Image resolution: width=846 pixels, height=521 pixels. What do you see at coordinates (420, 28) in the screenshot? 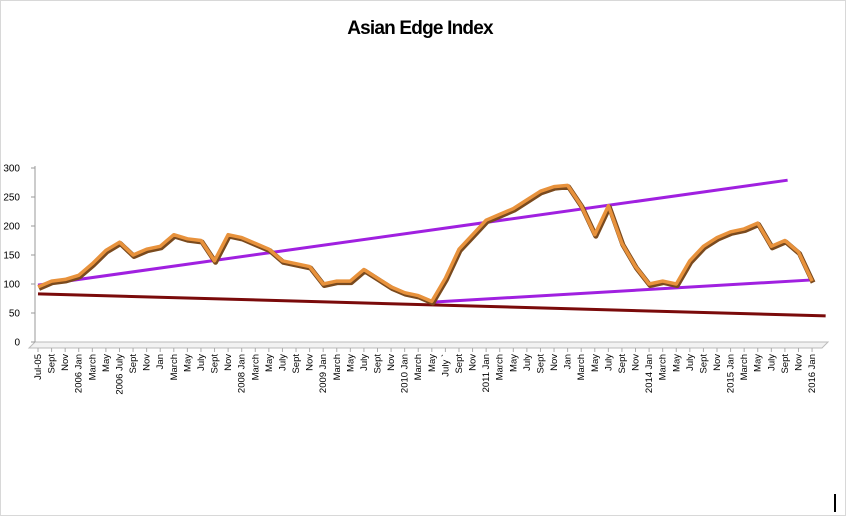
I see `chart-title: Asian Edge Index` at bounding box center [420, 28].